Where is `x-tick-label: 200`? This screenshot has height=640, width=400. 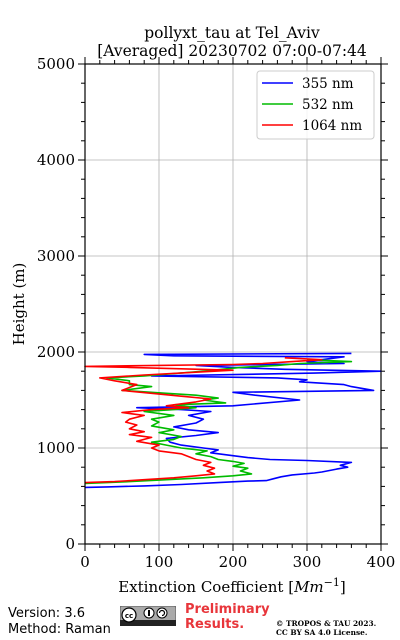
x-tick-label: 200 is located at coordinates (233, 562).